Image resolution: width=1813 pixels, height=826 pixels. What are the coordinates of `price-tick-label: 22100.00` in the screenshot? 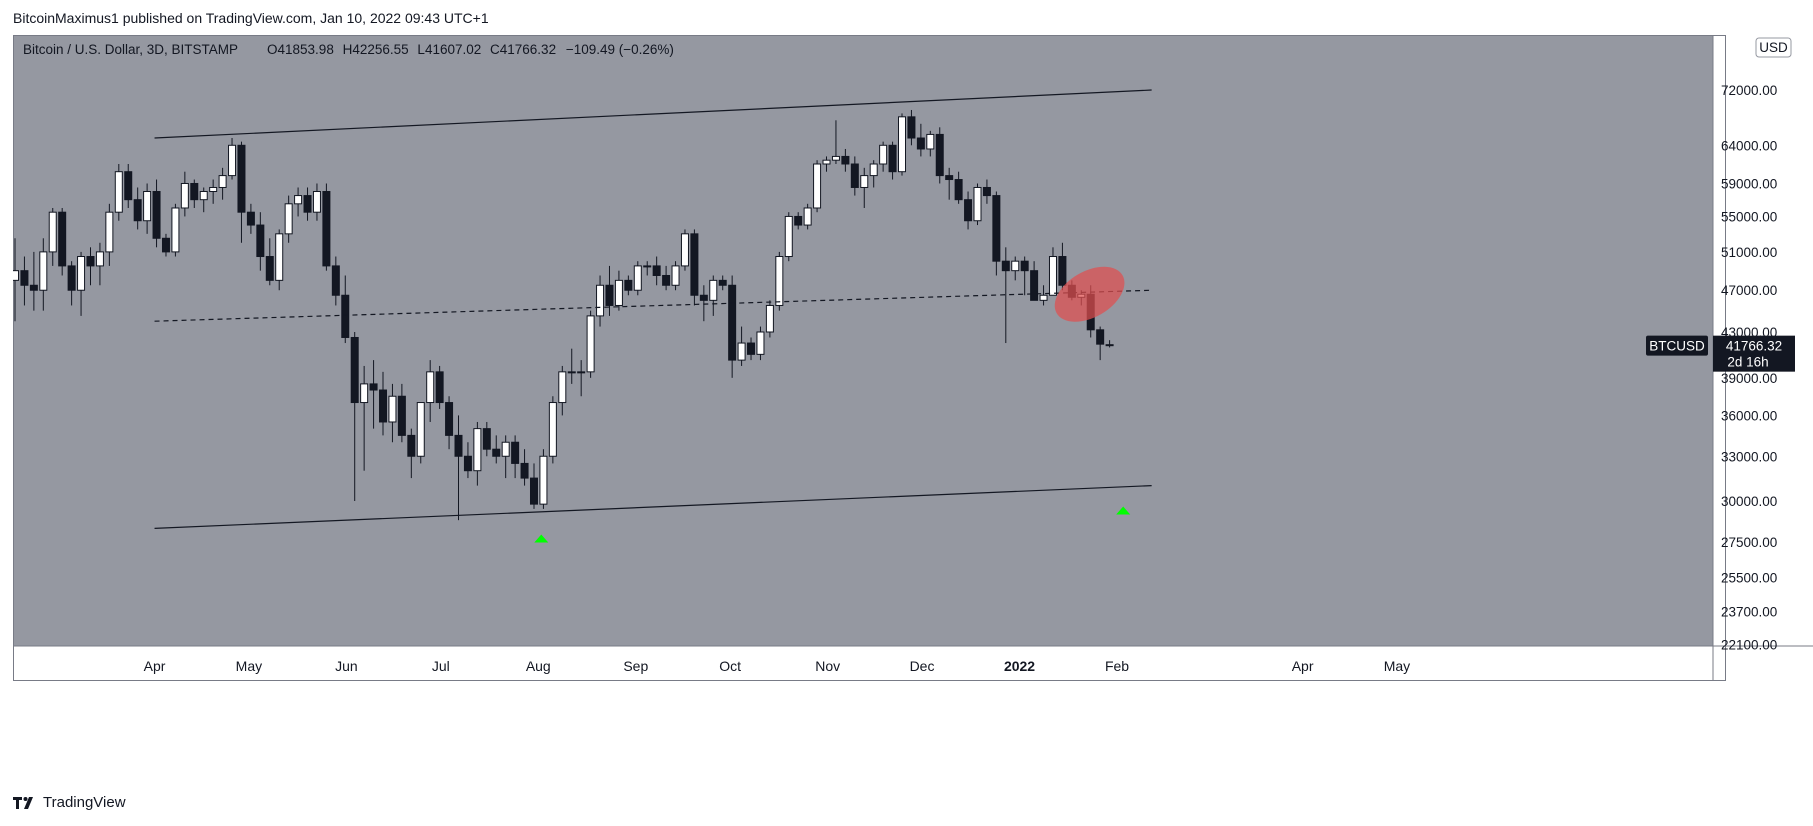 It's located at (1749, 644).